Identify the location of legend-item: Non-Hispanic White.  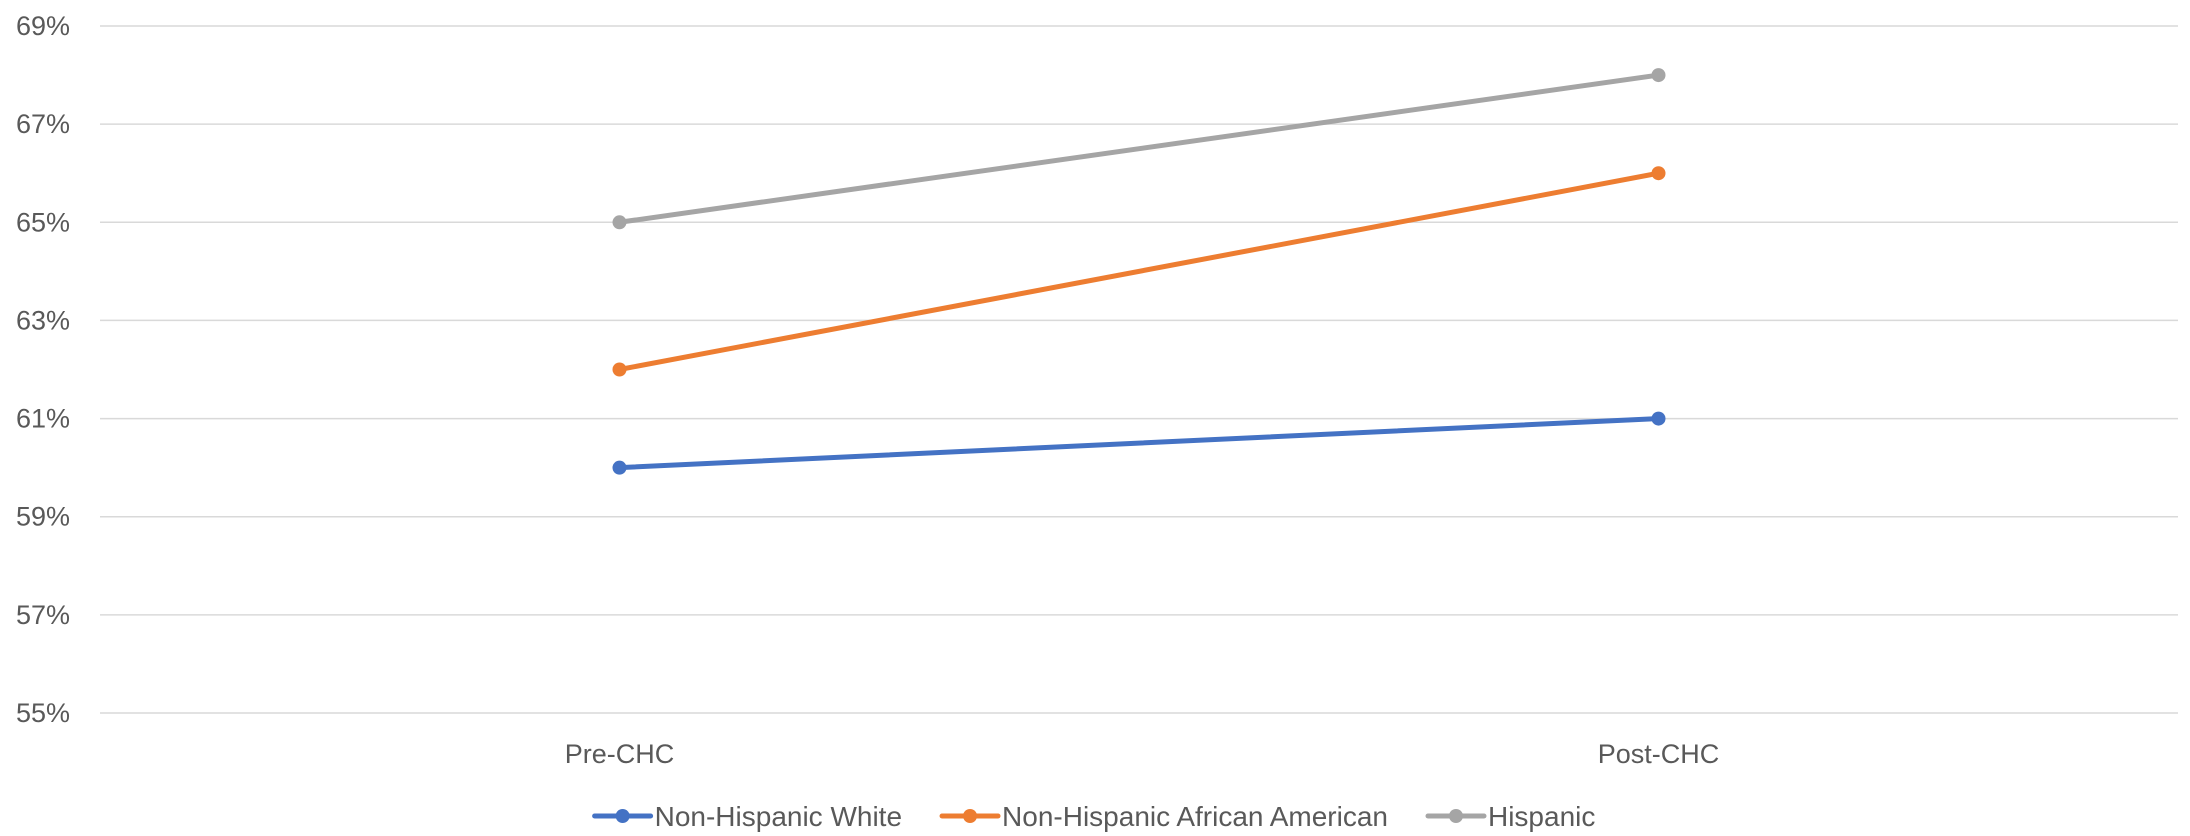
(747, 816).